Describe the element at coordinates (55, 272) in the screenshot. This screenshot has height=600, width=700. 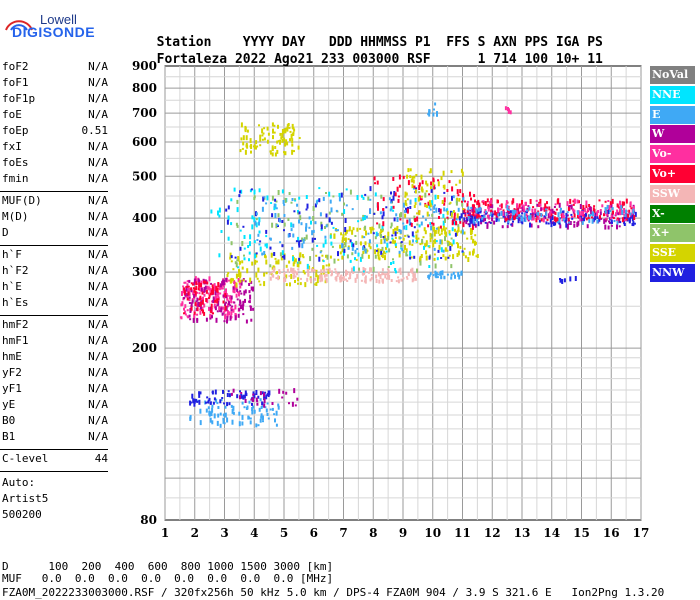
I see `param-row-hf2: h`F2 N/A` at that location.